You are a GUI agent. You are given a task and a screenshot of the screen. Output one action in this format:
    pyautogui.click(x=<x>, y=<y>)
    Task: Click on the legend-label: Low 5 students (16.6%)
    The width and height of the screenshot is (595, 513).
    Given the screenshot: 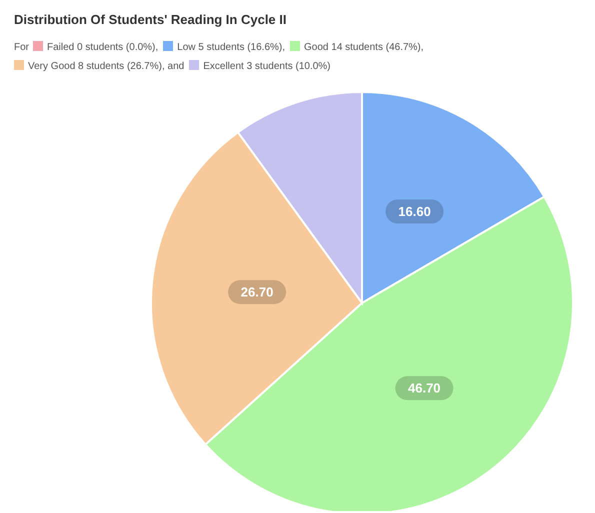 What is the action you would take?
    pyautogui.click(x=229, y=47)
    